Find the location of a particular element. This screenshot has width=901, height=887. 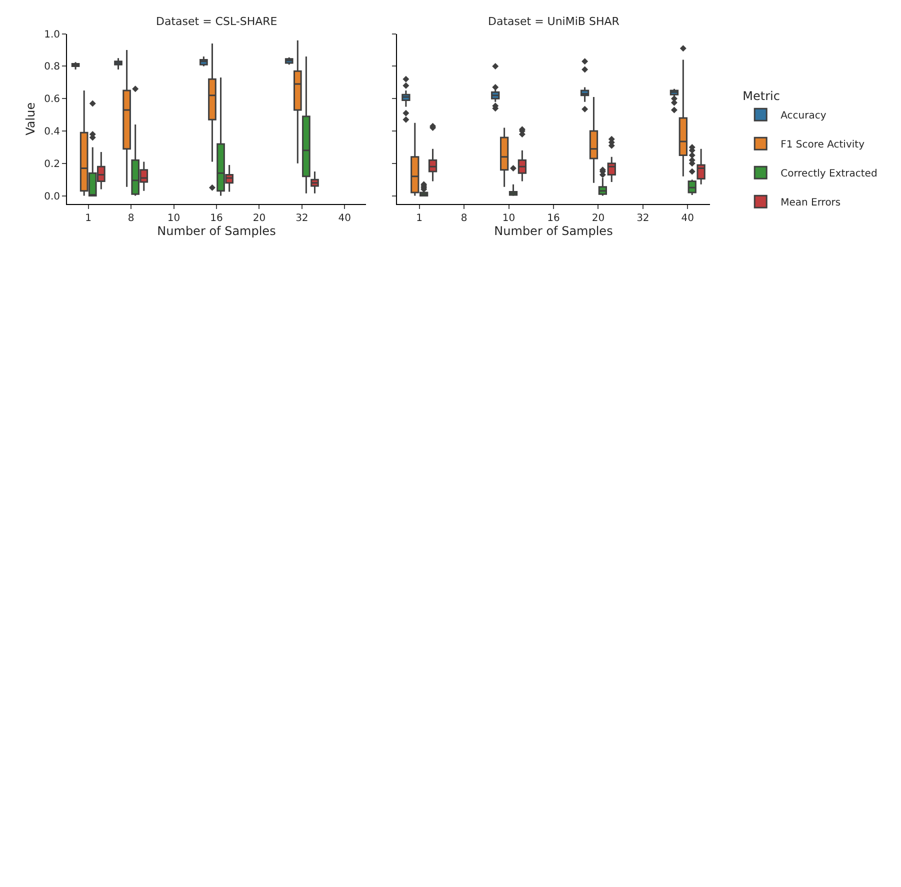

legend-label: F1 Score Activity is located at coordinates (822, 145).